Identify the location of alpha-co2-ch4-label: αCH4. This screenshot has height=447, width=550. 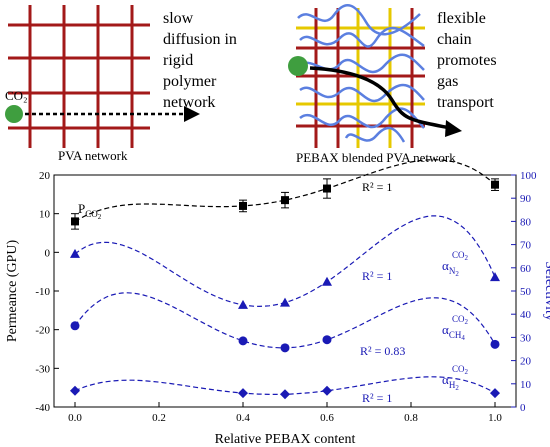
(453, 332).